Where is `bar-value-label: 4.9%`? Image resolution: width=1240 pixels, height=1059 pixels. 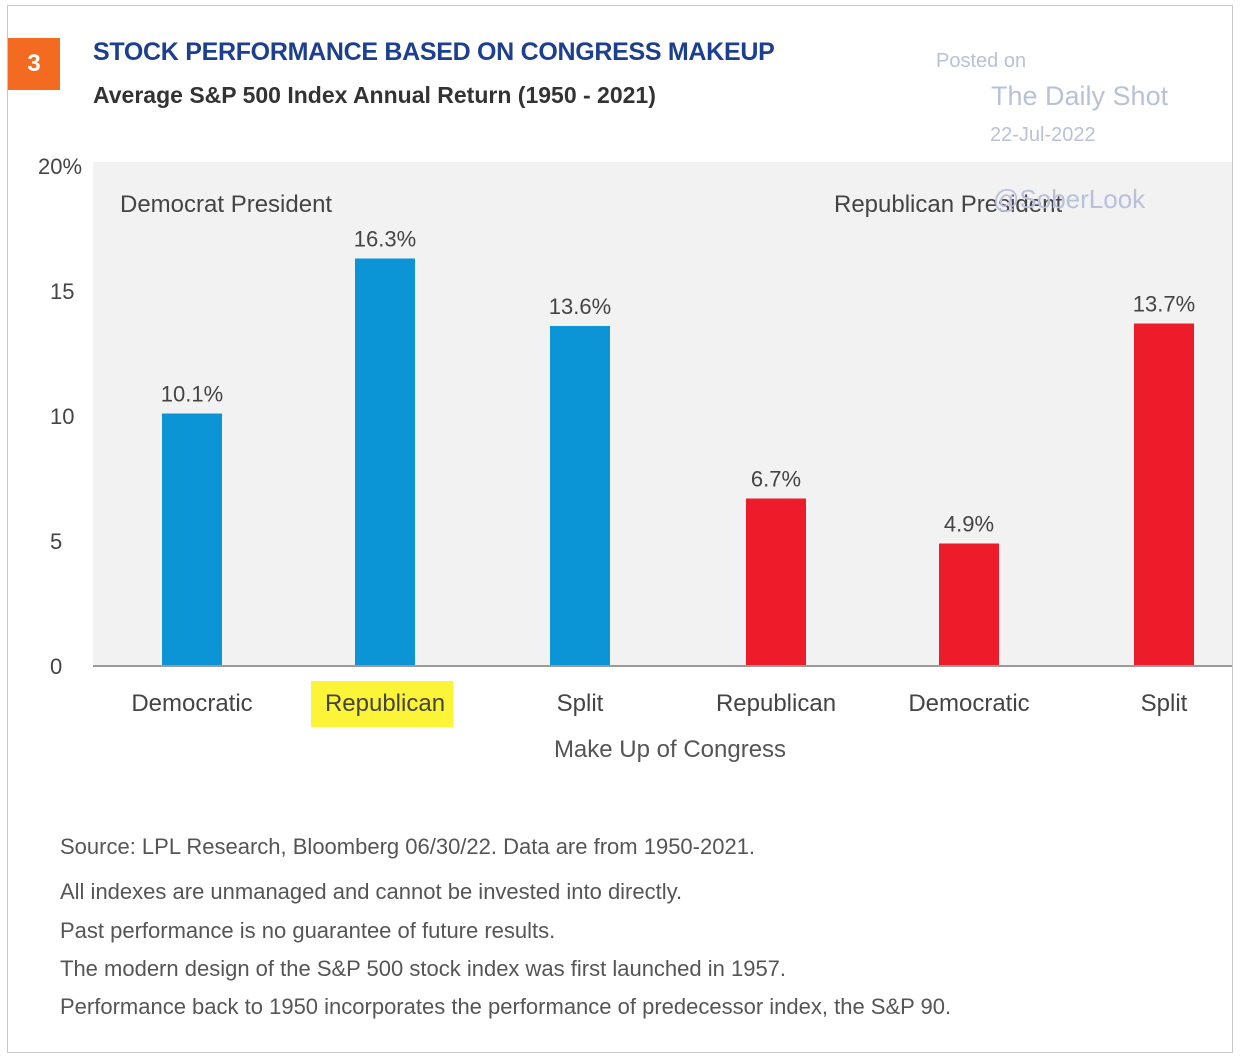 bar-value-label: 4.9% is located at coordinates (969, 524).